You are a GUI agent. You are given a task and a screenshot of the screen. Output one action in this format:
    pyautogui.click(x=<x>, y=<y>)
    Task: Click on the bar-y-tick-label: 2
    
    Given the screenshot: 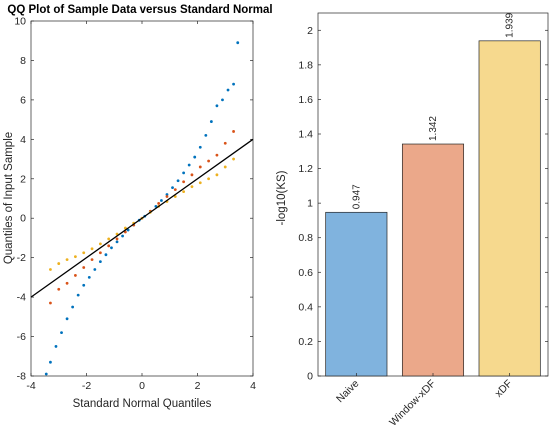 What is the action you would take?
    pyautogui.click(x=310, y=31)
    